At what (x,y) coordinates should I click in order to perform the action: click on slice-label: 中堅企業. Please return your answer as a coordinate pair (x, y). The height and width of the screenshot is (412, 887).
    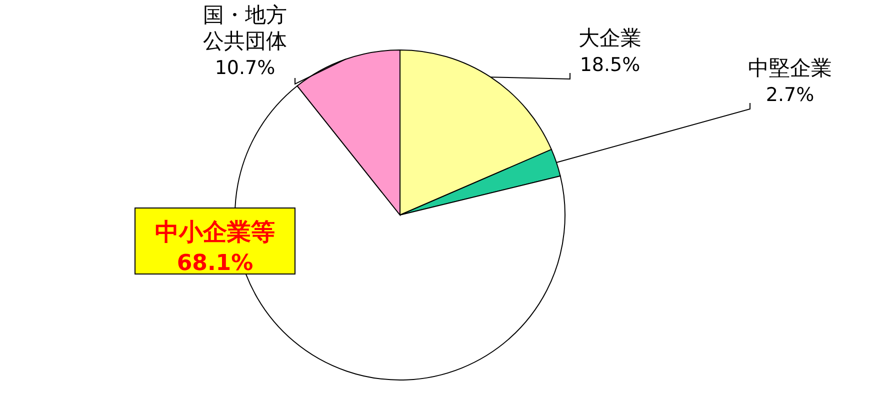
    Looking at the image, I should click on (790, 68).